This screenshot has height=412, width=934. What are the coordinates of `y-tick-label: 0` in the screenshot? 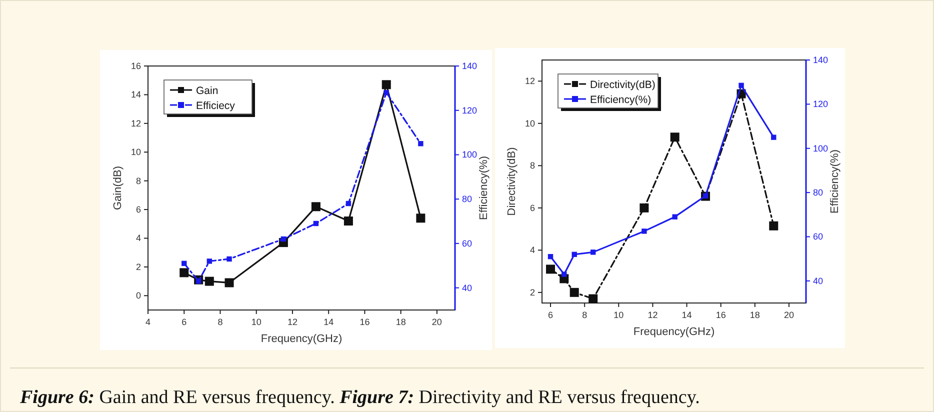 It's located at (138, 295).